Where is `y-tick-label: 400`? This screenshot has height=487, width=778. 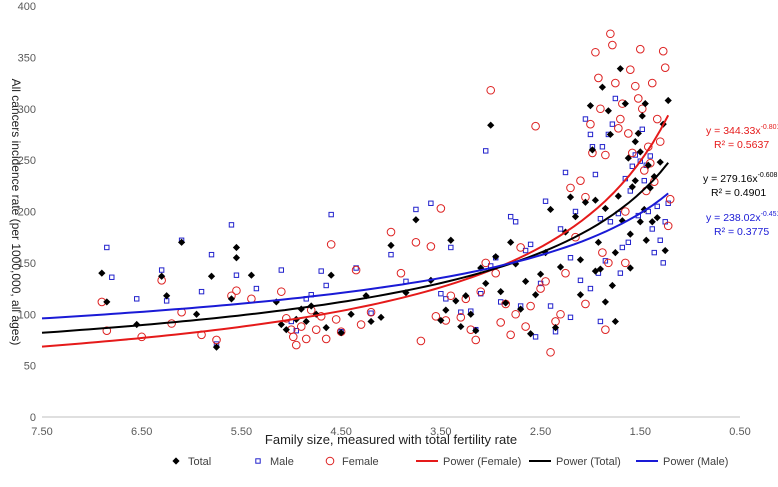
y-tick-label: 400 is located at coordinates (27, 7).